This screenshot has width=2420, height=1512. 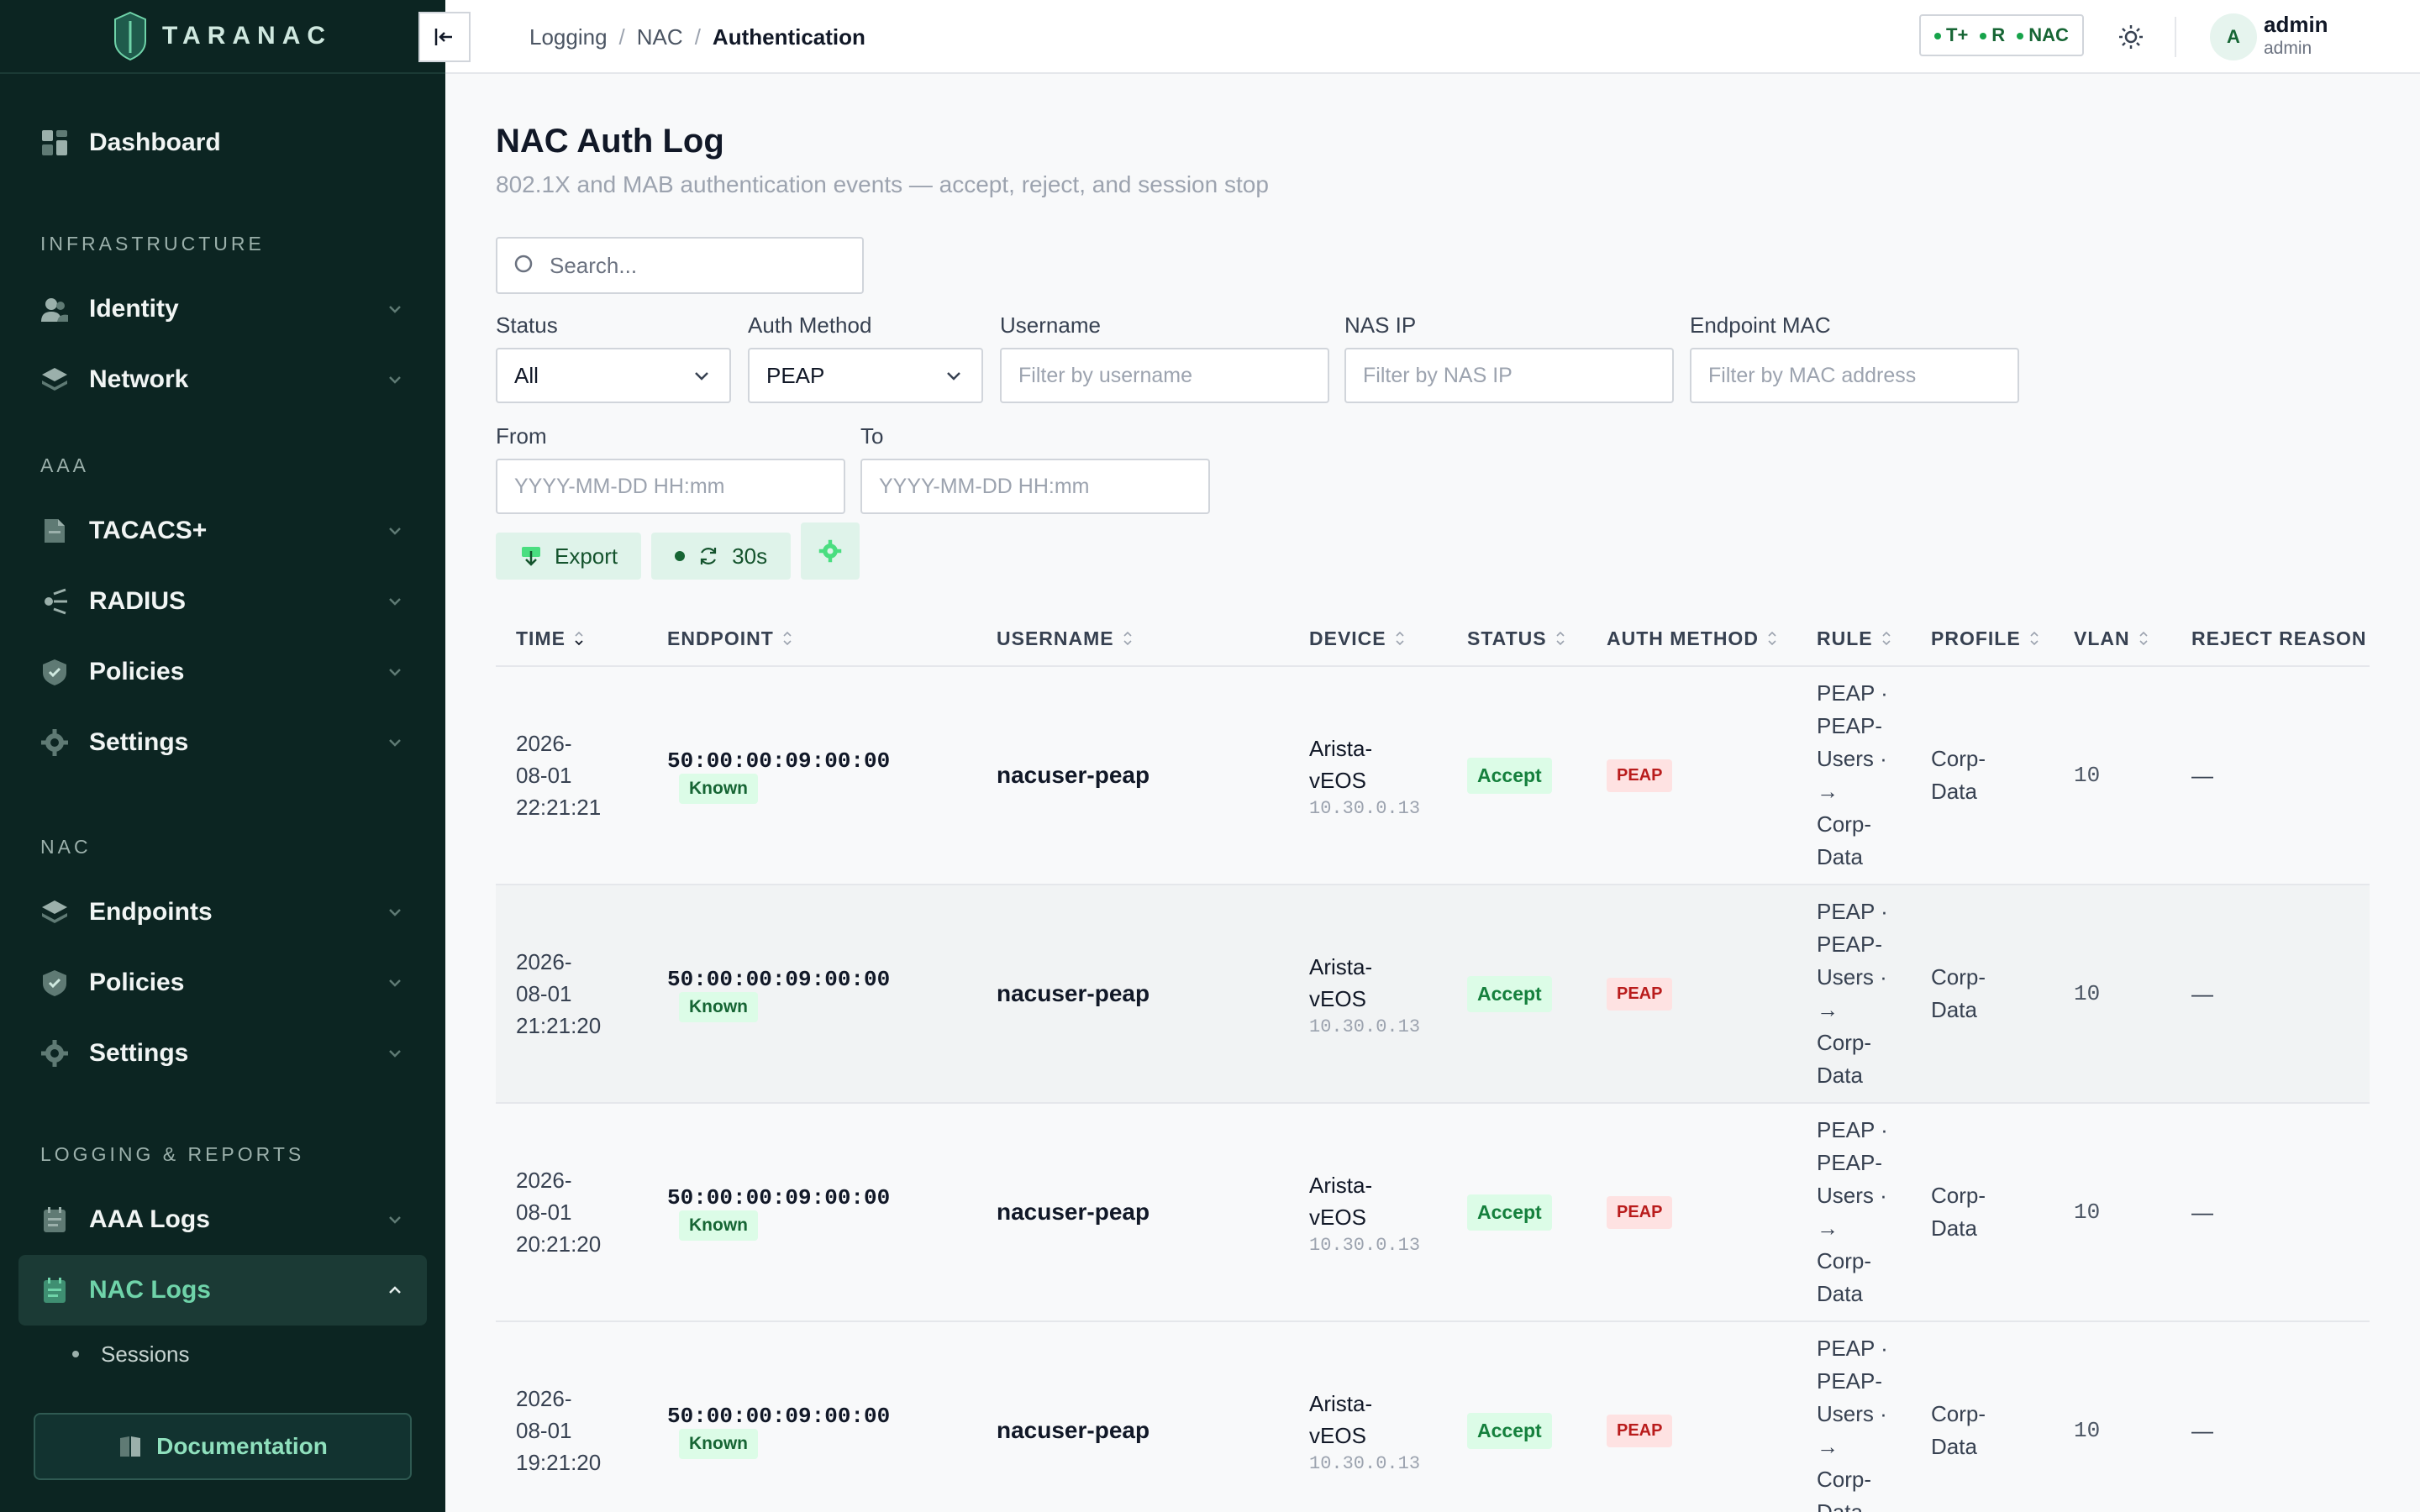 I want to click on toolbar: Export 30s, so click(x=678, y=551).